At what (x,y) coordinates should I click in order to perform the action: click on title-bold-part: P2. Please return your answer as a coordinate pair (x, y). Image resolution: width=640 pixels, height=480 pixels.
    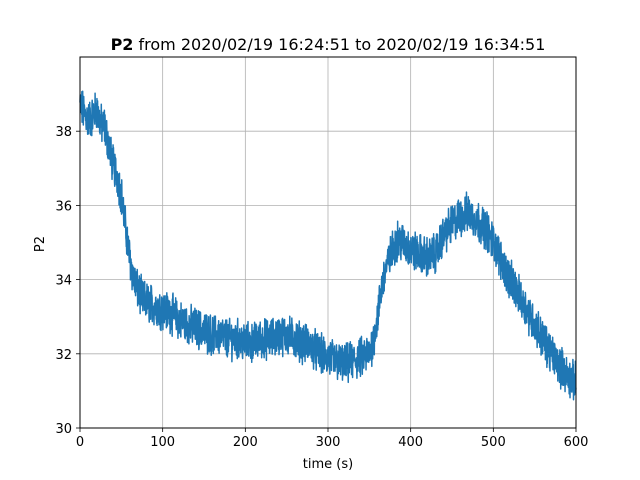
    Looking at the image, I should click on (122, 44).